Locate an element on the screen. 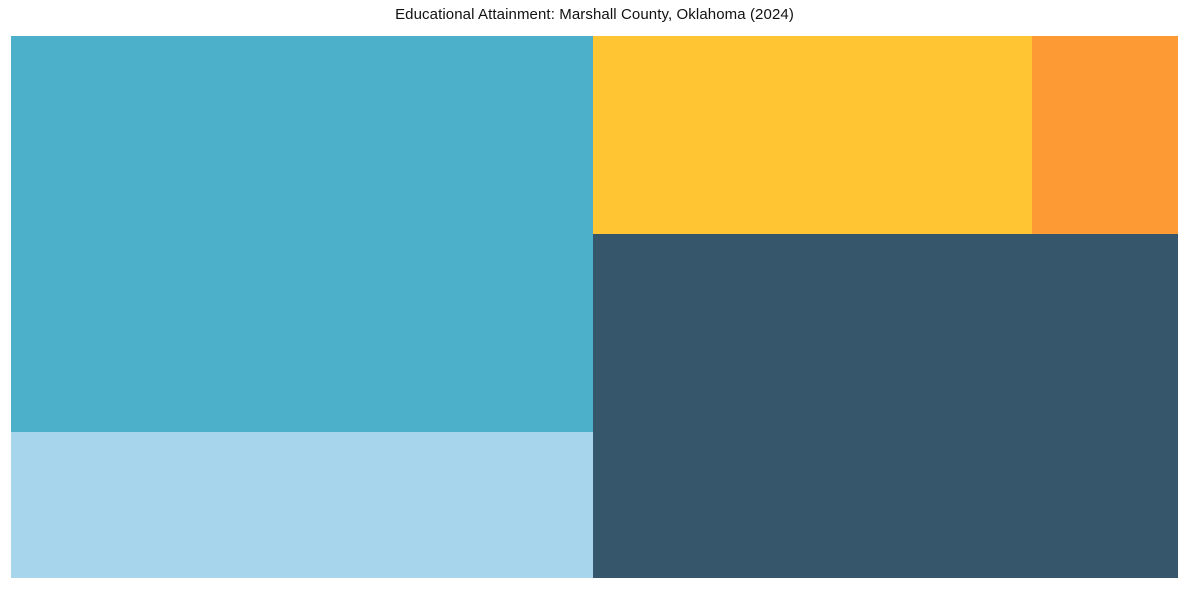  tile-less-than-high-school: Less than high school diploma is located at coordinates (1105, 135).